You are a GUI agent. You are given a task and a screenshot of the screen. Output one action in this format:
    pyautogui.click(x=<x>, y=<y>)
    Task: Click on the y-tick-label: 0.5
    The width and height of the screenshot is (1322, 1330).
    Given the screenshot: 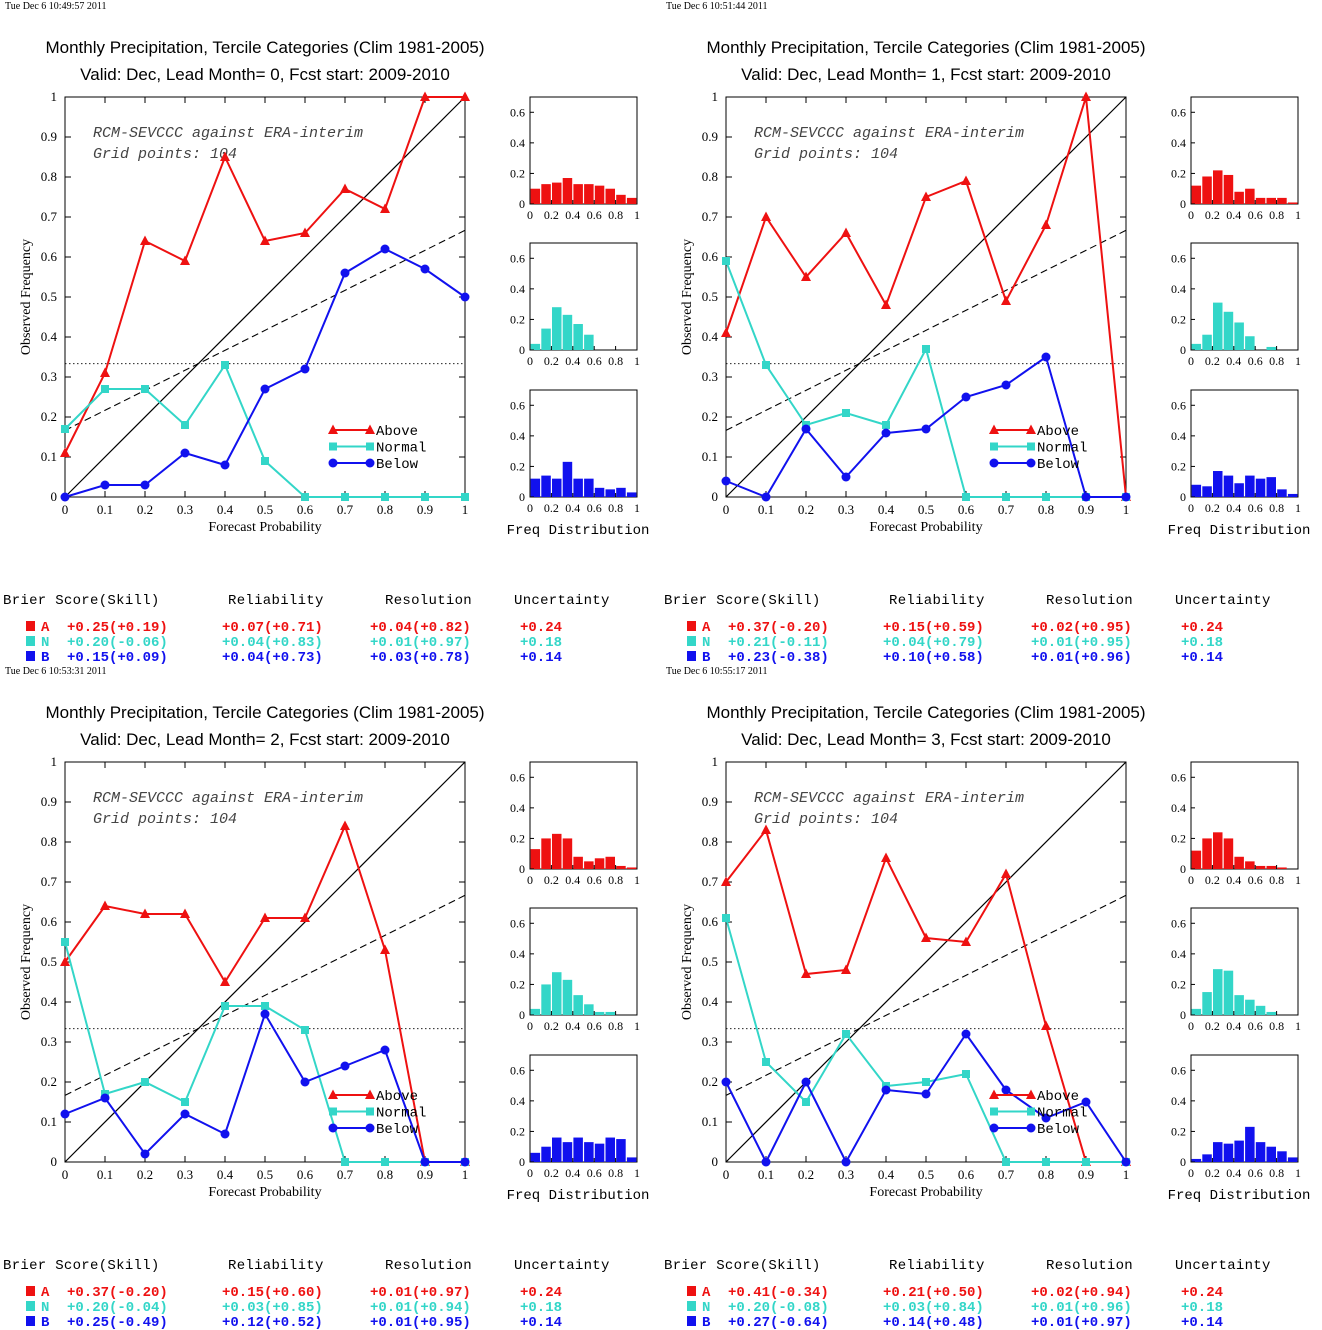 What is the action you would take?
    pyautogui.click(x=49, y=961)
    